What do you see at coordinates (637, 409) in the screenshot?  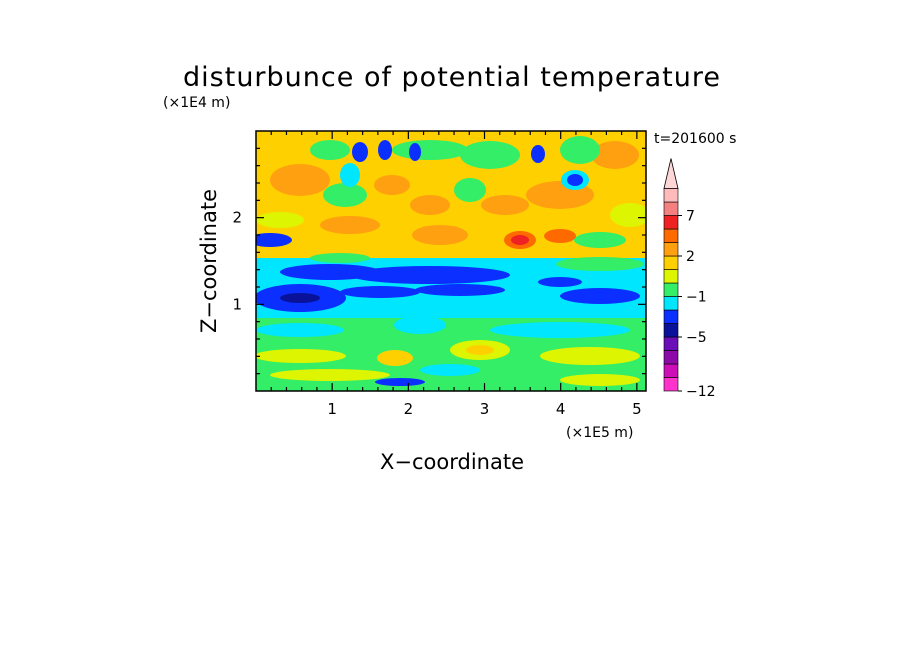 I see `x-tick-label: 5` at bounding box center [637, 409].